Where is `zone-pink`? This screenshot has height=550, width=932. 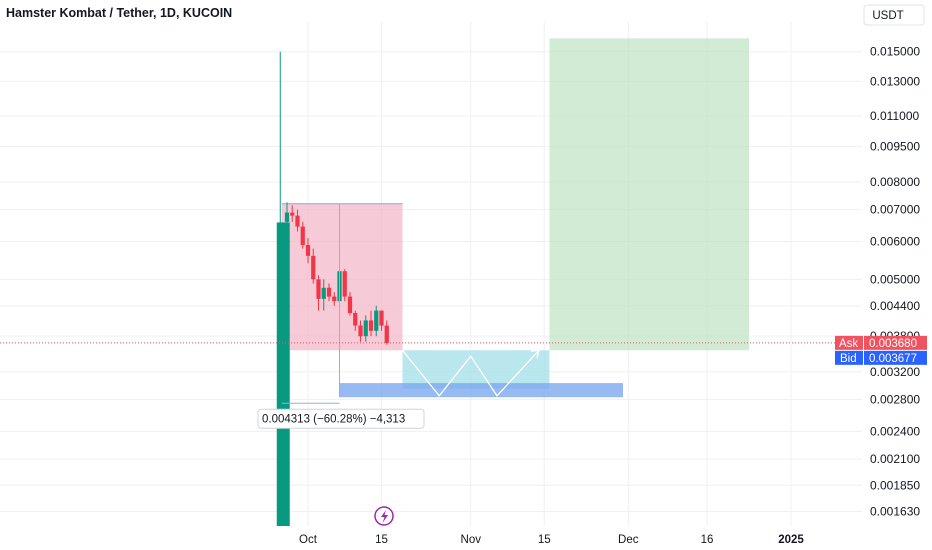 zone-pink is located at coordinates (342, 277).